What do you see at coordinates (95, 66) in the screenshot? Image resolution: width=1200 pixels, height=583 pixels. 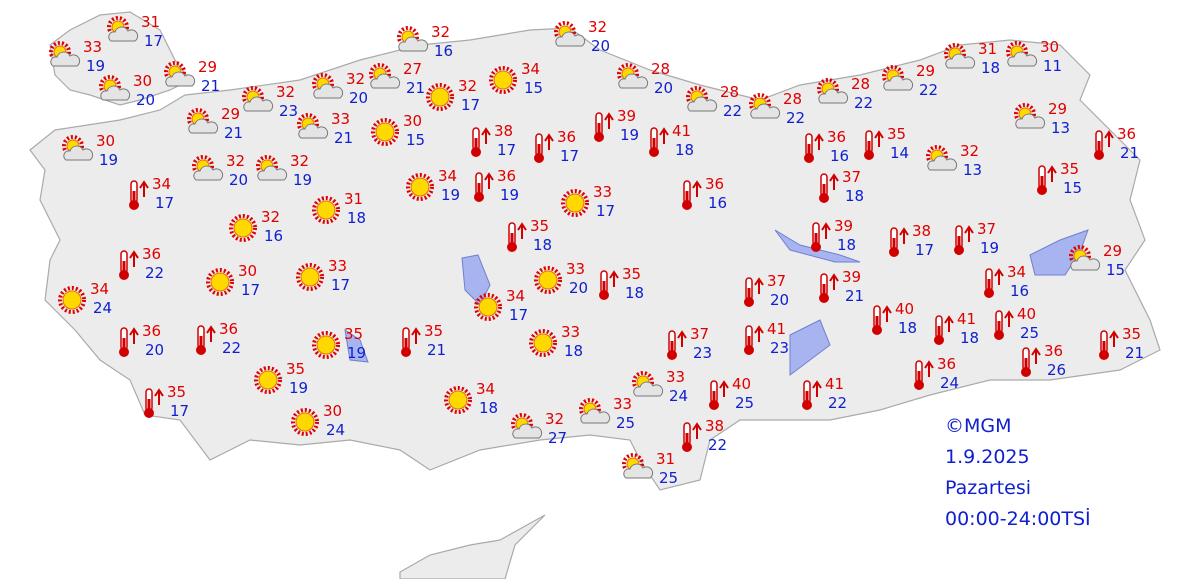 I see `min-temp: 19` at bounding box center [95, 66].